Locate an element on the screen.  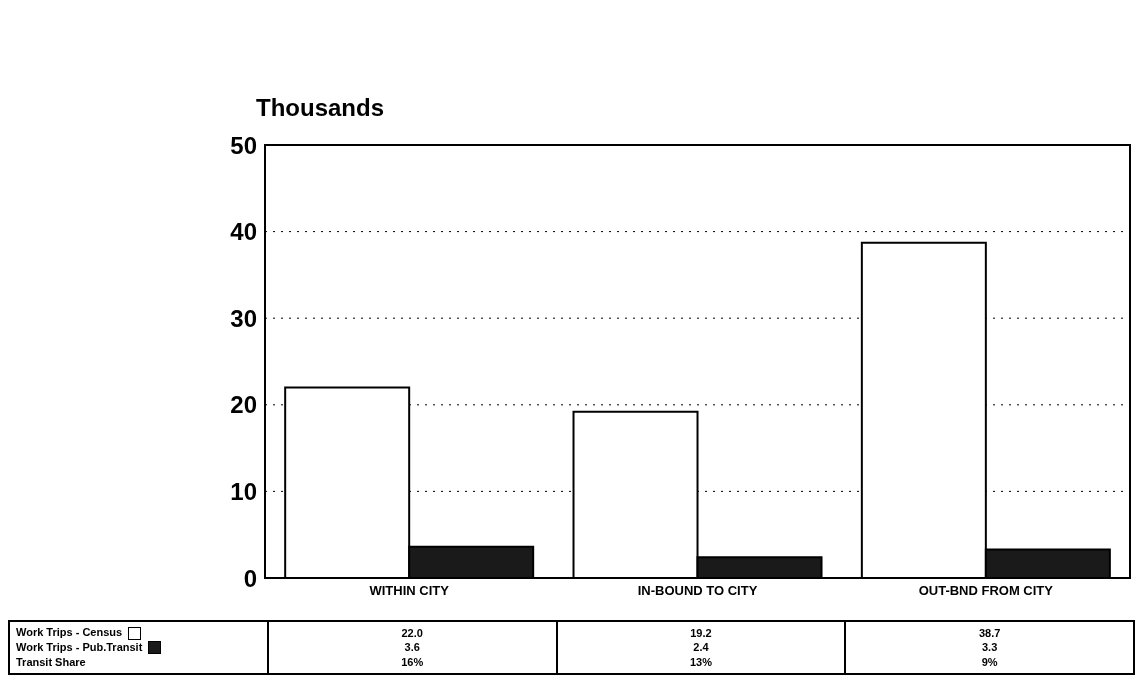
data-label: 22.0 is located at coordinates (412, 631).